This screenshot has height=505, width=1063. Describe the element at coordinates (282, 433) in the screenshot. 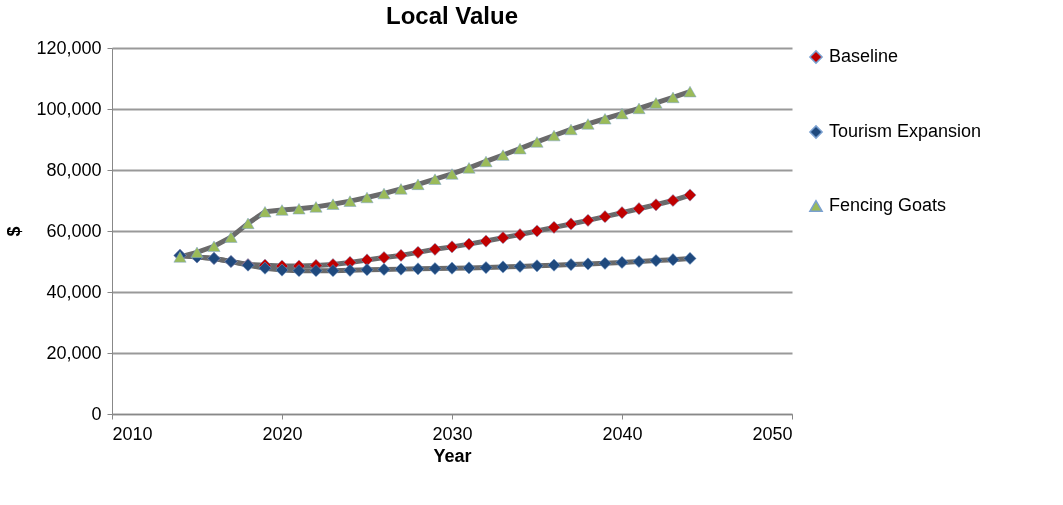

I see `x-tick-label: 2020` at that location.